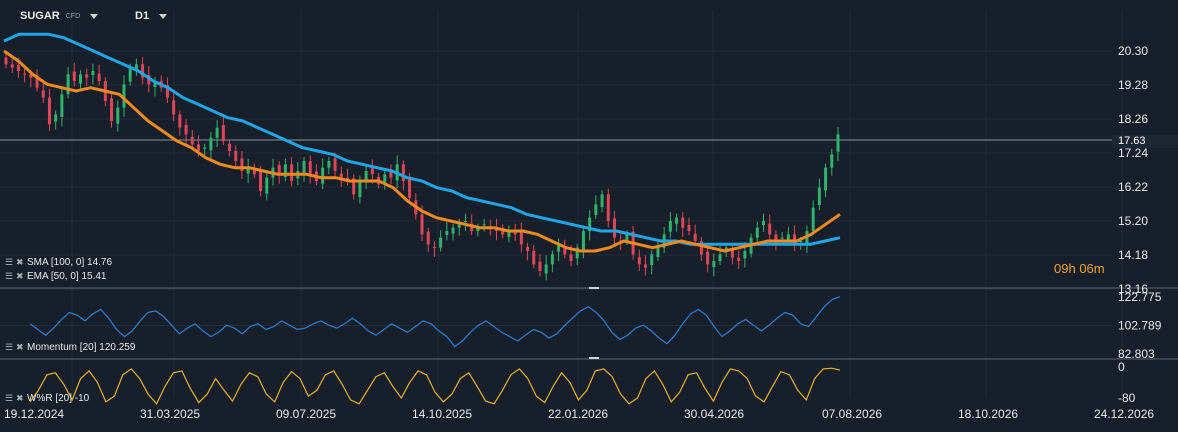  Describe the element at coordinates (163, 16) in the screenshot. I see `chevron-down-icon` at that location.